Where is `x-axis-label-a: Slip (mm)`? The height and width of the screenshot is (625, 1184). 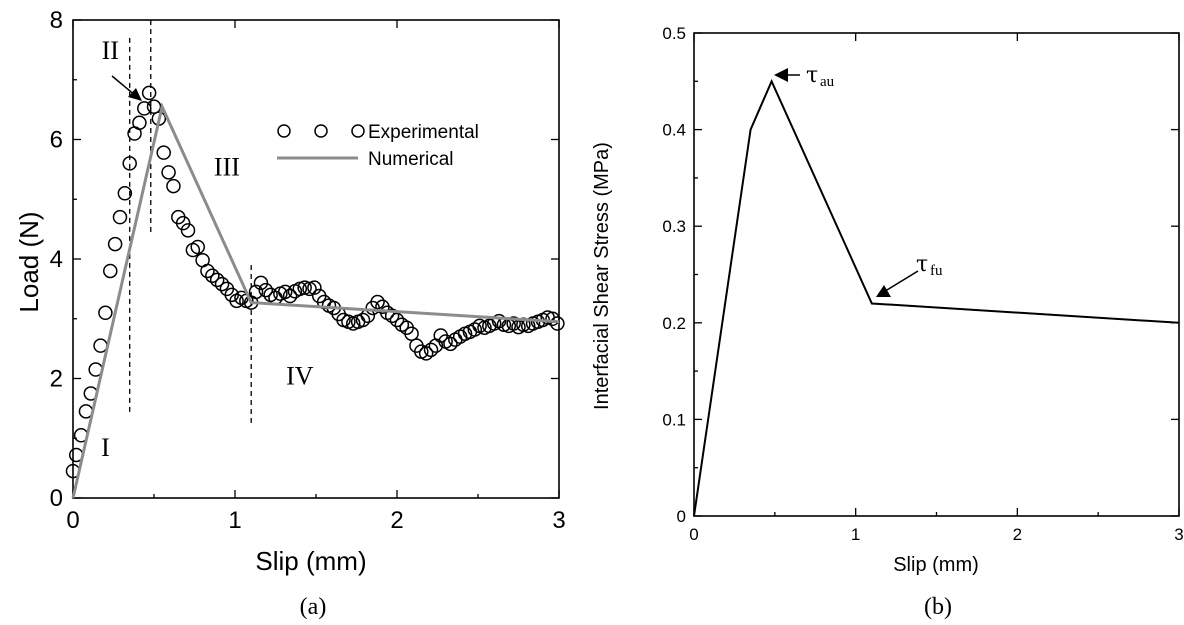 x-axis-label-a: Slip (mm) is located at coordinates (310, 561).